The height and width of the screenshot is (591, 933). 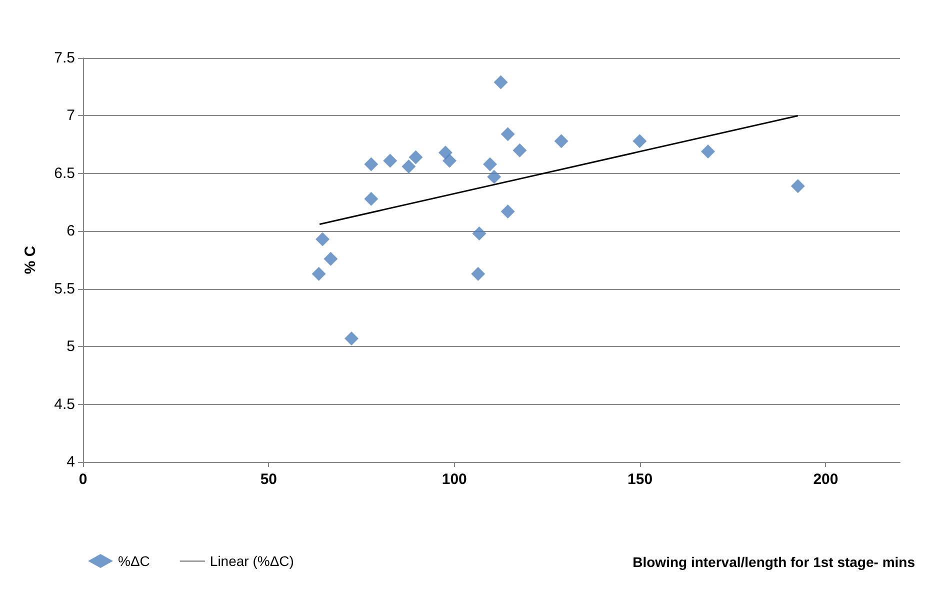 I want to click on y-tick-label: 5.5, so click(x=64, y=289).